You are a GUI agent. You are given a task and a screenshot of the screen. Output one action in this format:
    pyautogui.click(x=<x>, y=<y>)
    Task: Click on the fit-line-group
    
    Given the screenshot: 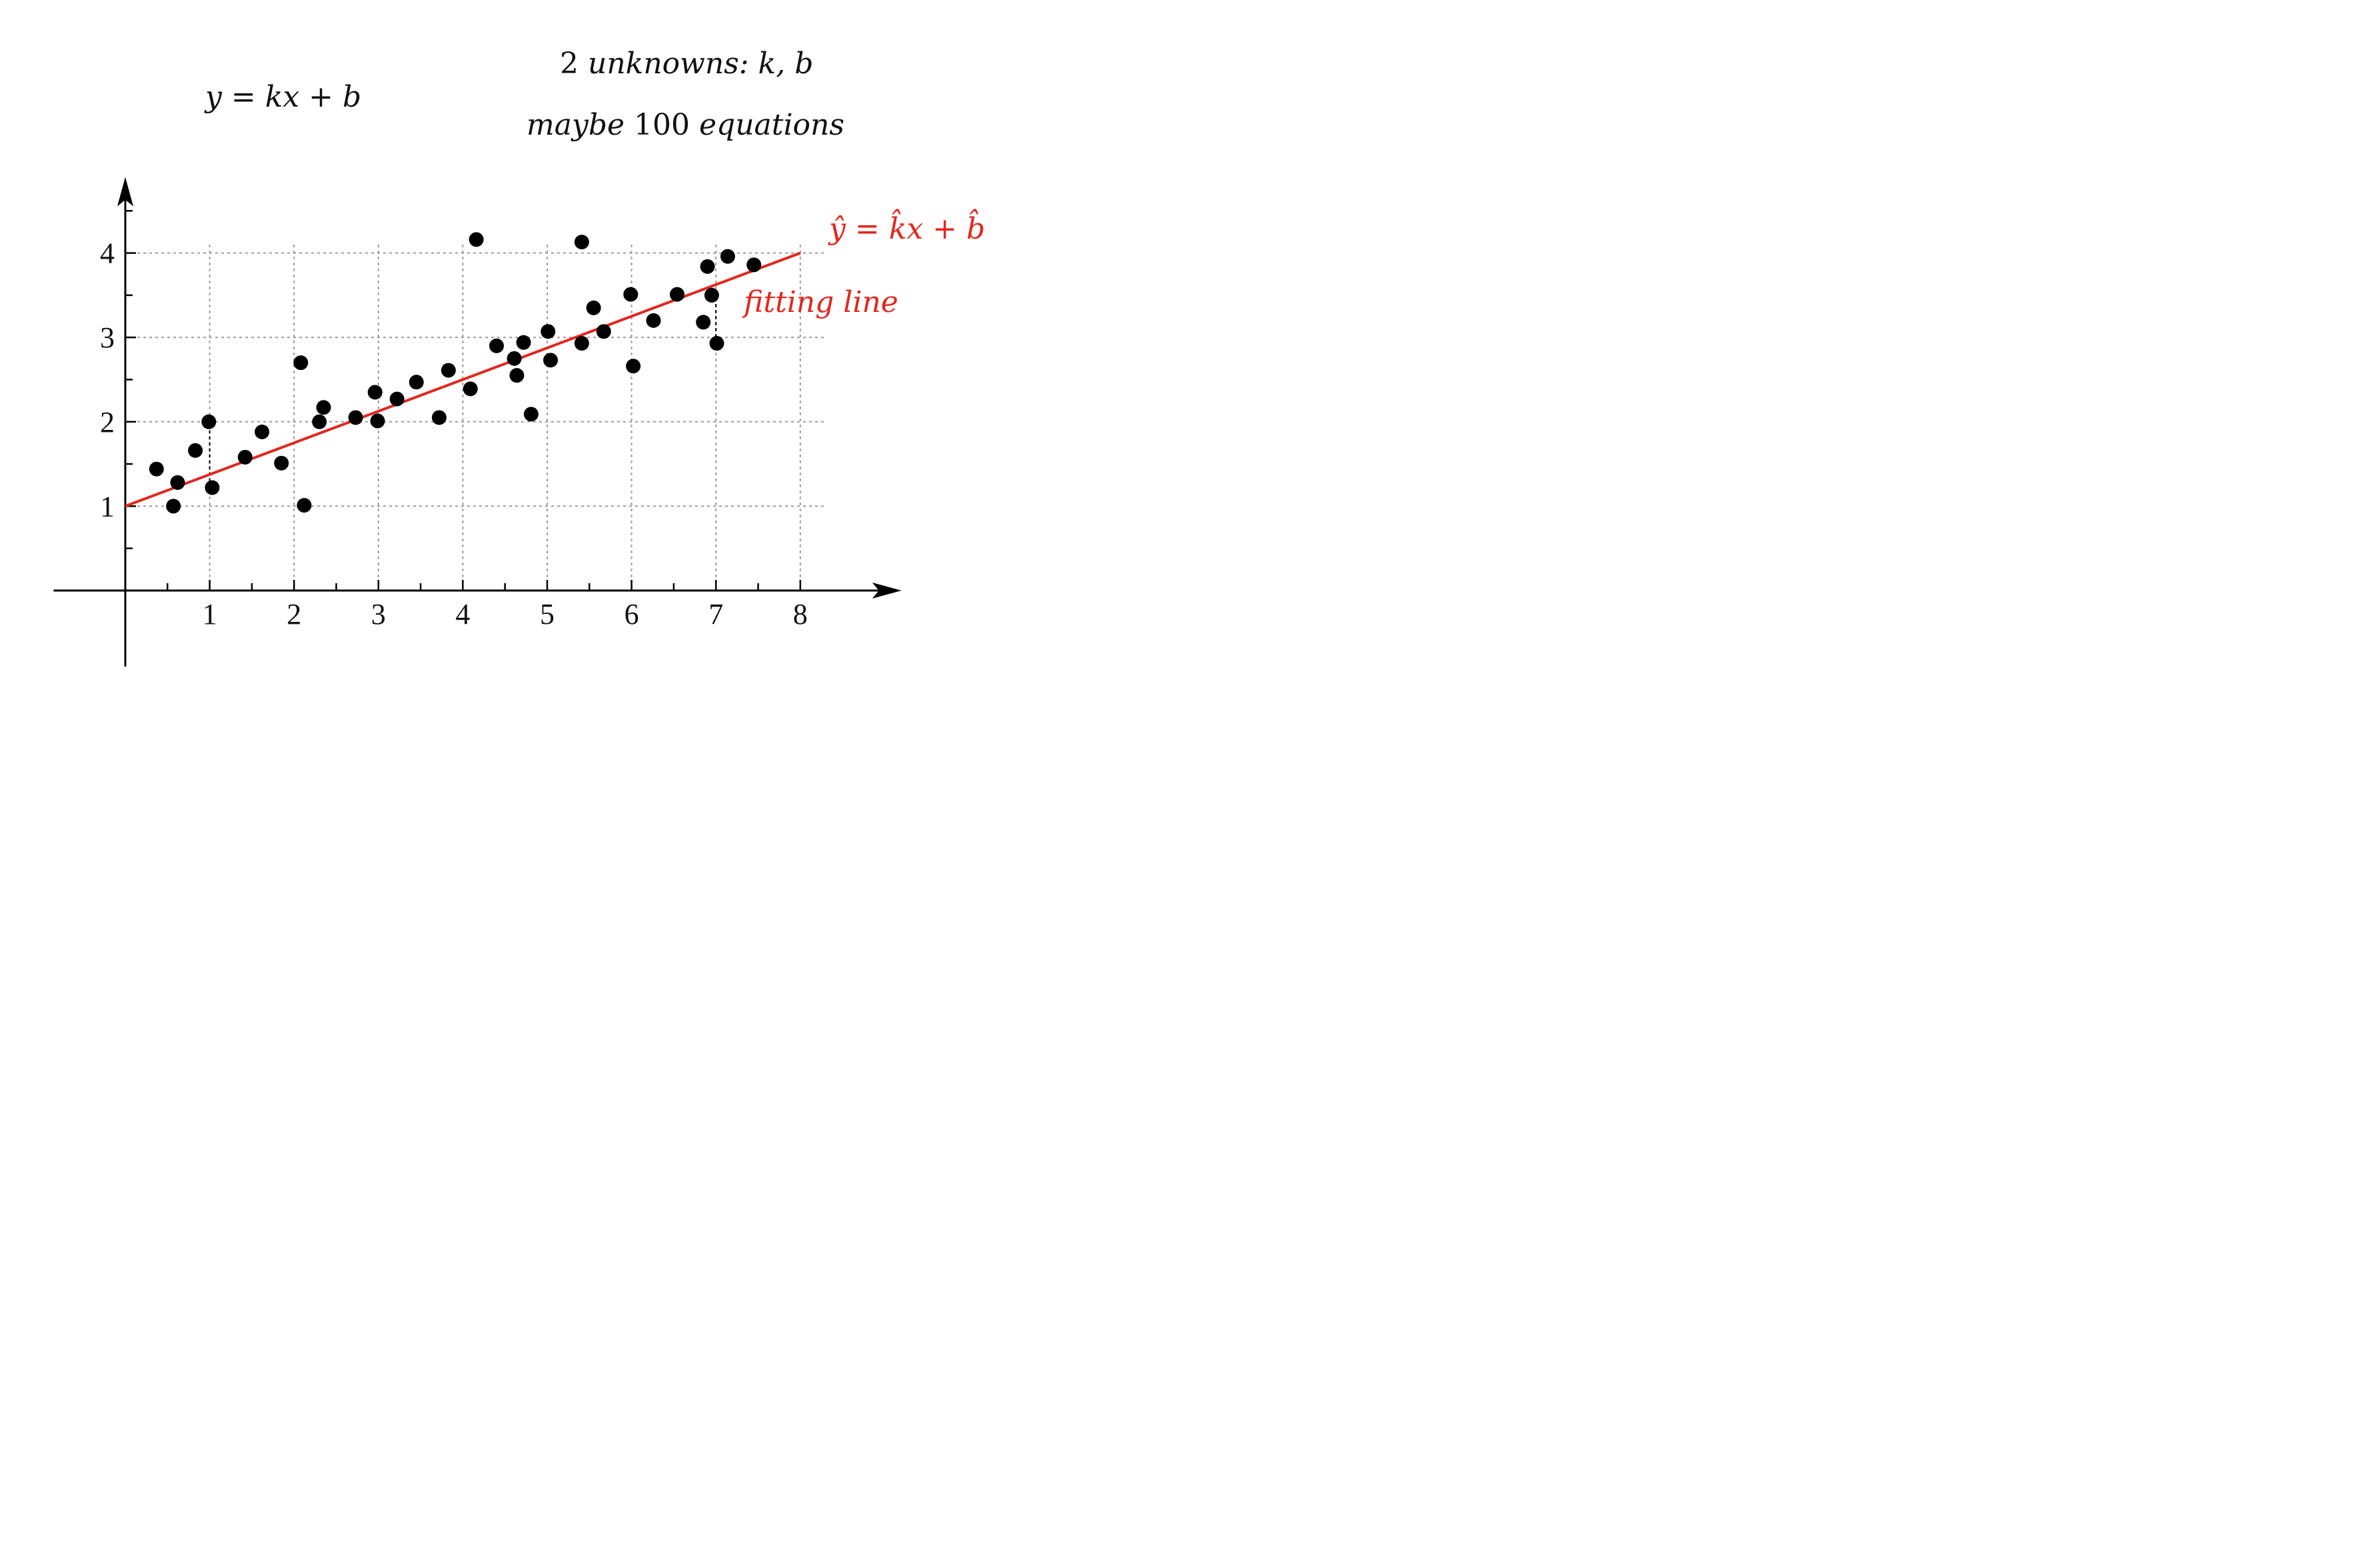 What is the action you would take?
    pyautogui.click(x=463, y=379)
    